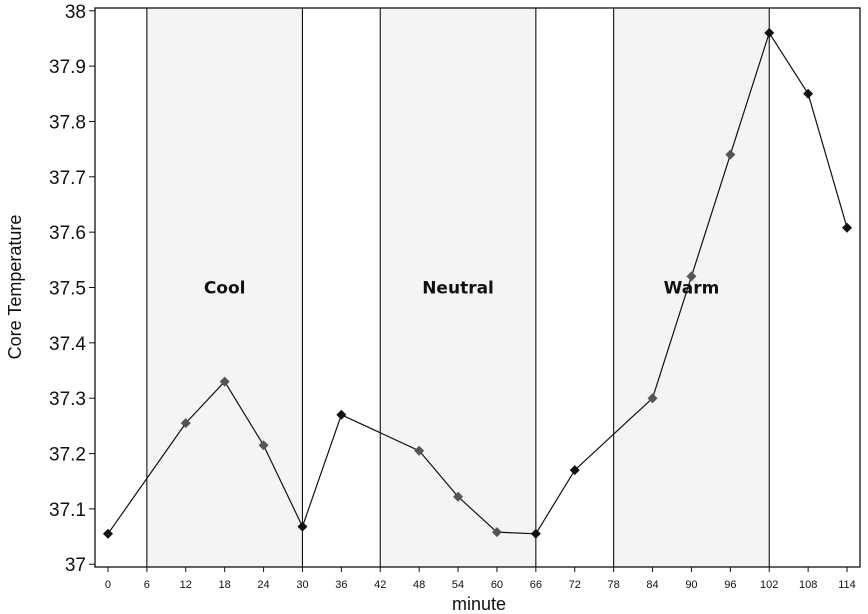  I want to click on x-tick-label: 30, so click(302, 585).